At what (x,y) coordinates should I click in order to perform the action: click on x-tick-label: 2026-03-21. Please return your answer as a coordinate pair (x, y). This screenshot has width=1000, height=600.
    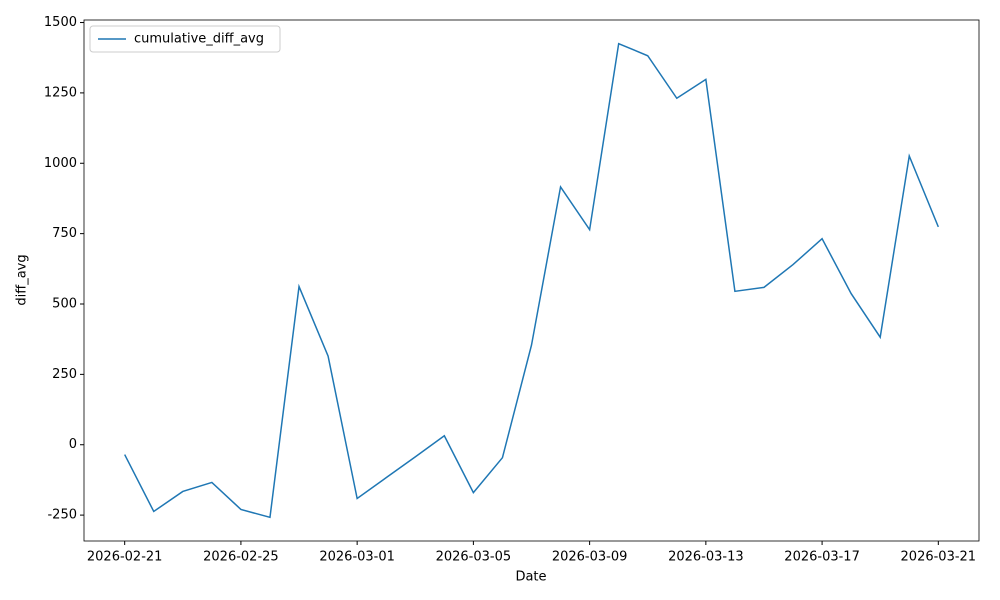
    Looking at the image, I should click on (939, 557).